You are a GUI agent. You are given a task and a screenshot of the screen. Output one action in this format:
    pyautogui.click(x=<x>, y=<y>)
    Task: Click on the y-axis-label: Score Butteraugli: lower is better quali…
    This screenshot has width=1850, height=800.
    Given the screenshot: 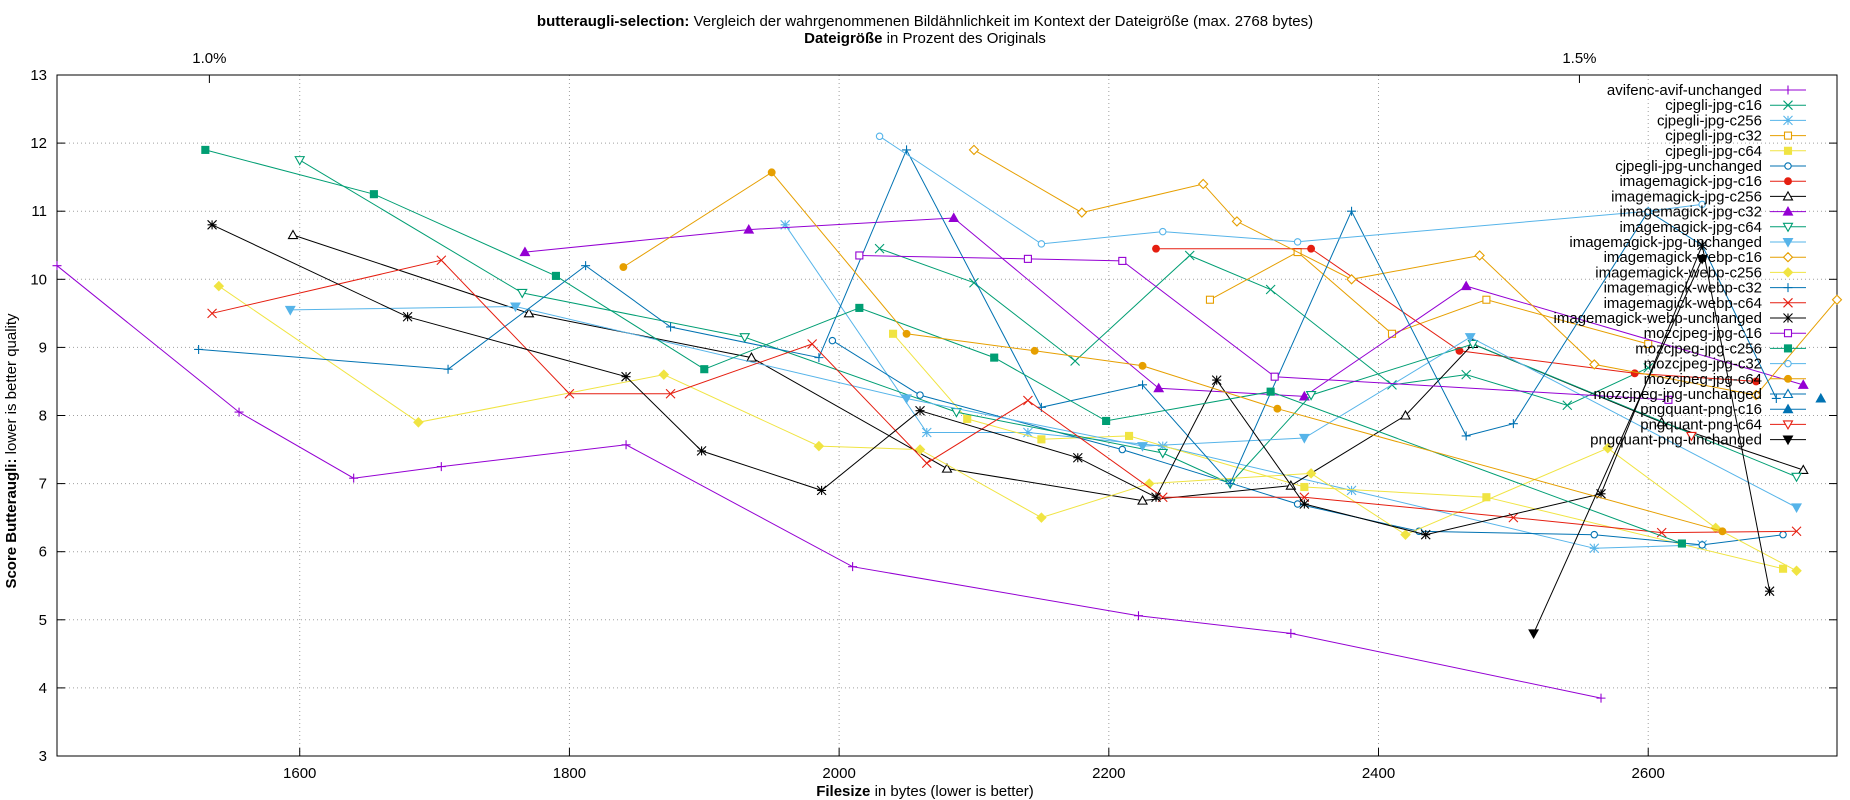 What is the action you would take?
    pyautogui.click(x=11, y=451)
    